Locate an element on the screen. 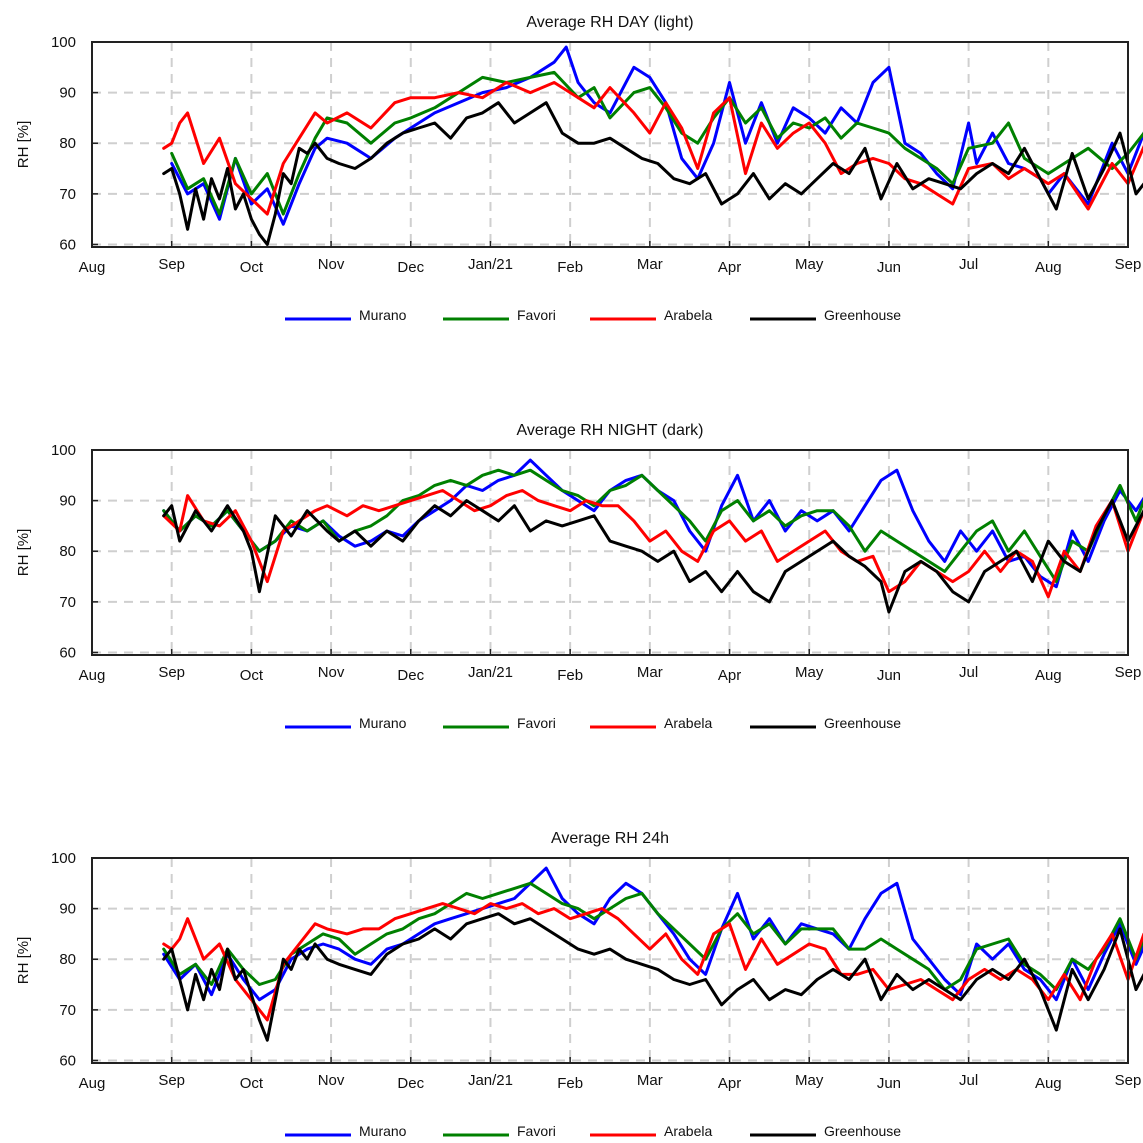  chart-title: Average RH NIGHT (dark) is located at coordinates (609, 430).